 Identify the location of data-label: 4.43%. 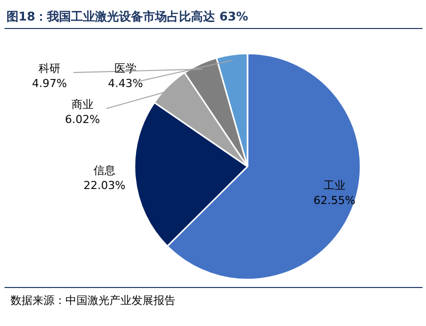
(125, 83).